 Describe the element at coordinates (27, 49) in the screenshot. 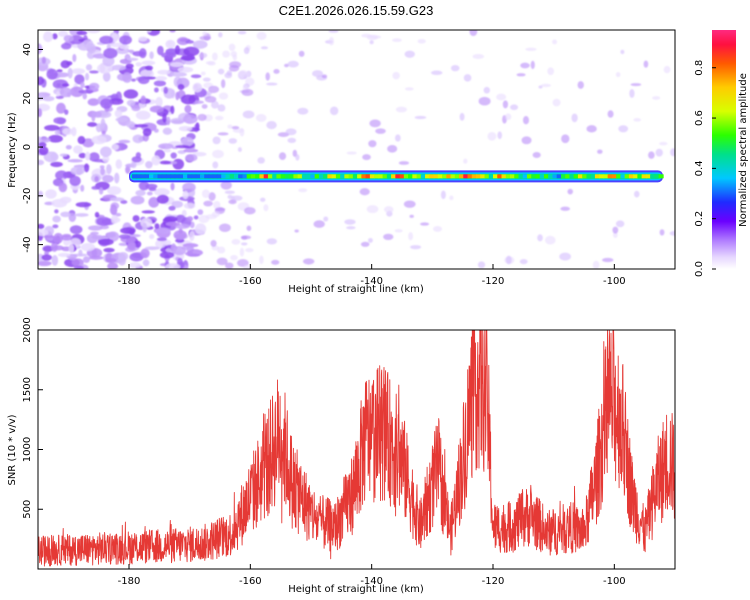

I see `spectrogram-y-tick-label: 40` at that location.